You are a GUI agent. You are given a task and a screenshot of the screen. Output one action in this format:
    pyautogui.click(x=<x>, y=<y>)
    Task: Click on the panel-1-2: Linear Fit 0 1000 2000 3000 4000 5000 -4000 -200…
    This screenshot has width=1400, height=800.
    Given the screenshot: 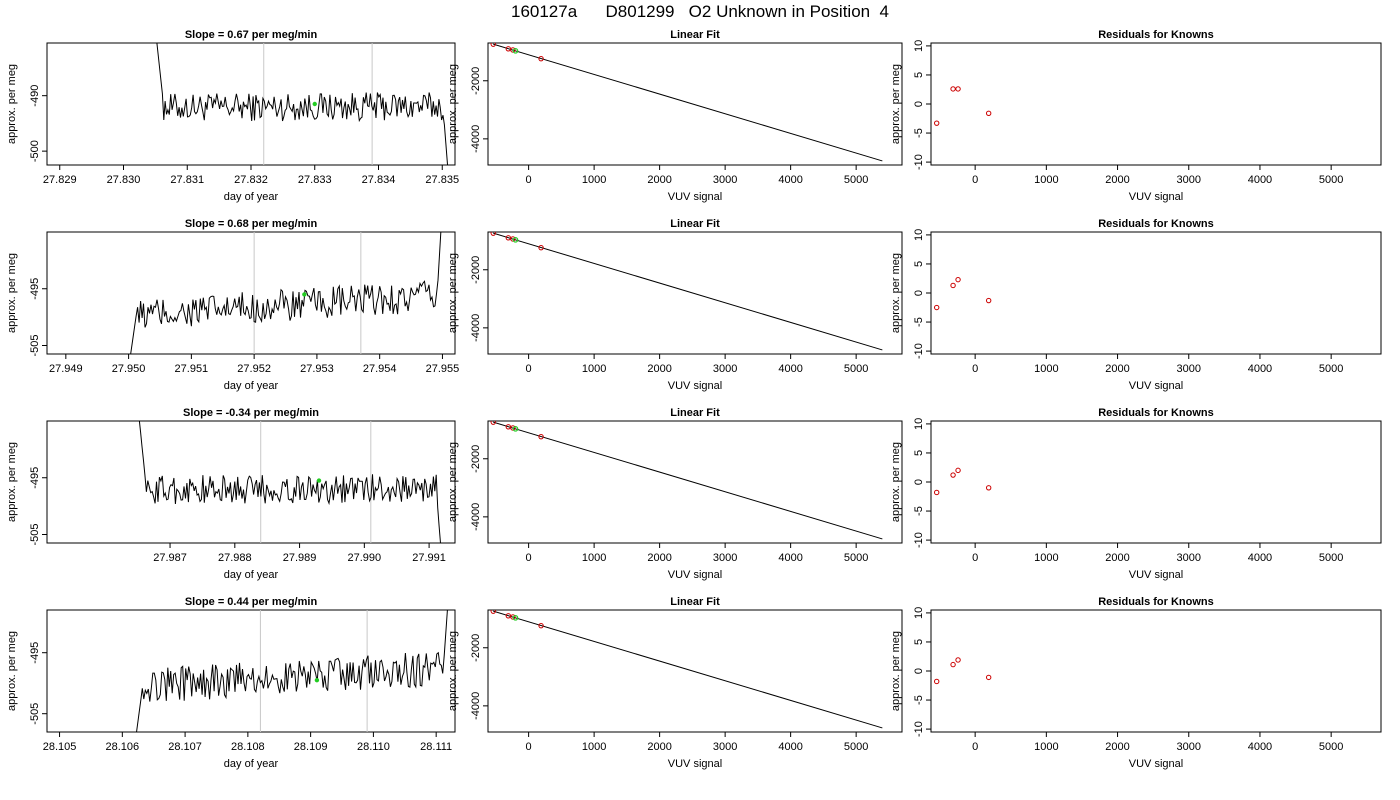 What is the action you would take?
    pyautogui.click(x=675, y=116)
    